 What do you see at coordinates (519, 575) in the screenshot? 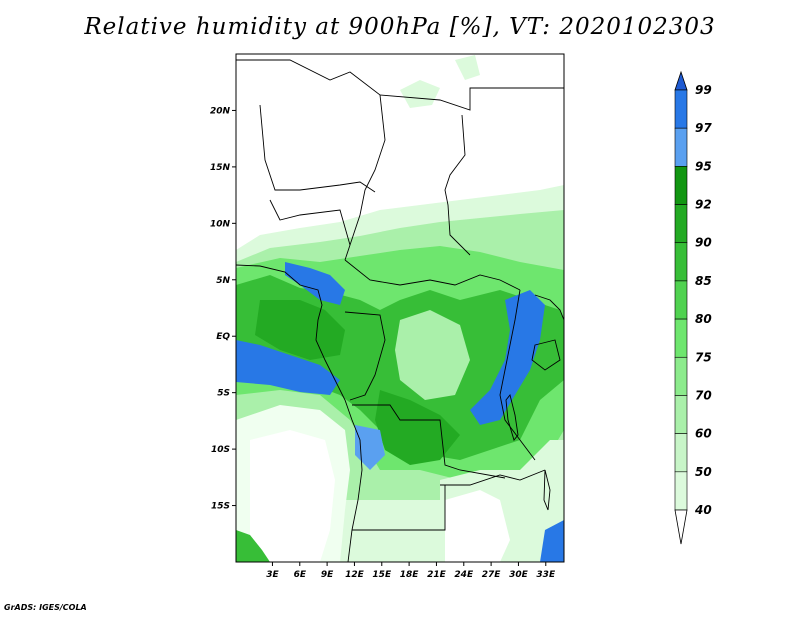
I see `lon-tick-label: 30E` at bounding box center [519, 575].